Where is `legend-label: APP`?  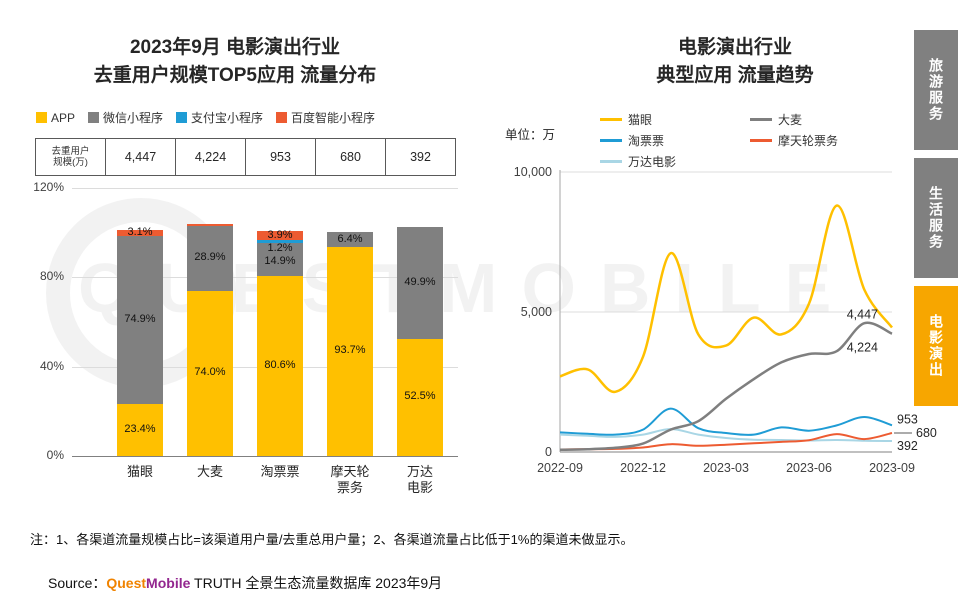 legend-label: APP is located at coordinates (63, 117).